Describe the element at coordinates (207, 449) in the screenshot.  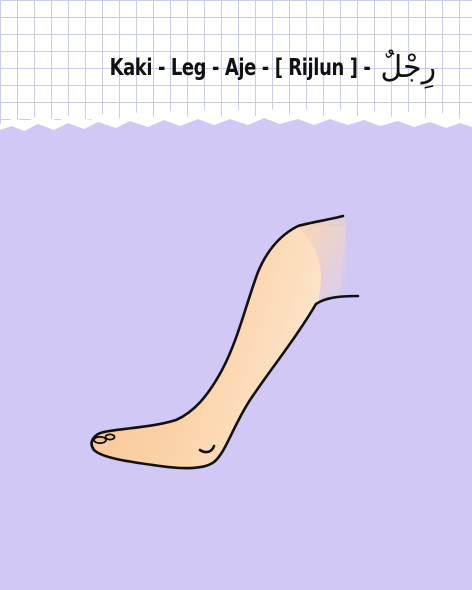
I see `ankle-bone-outline` at that location.